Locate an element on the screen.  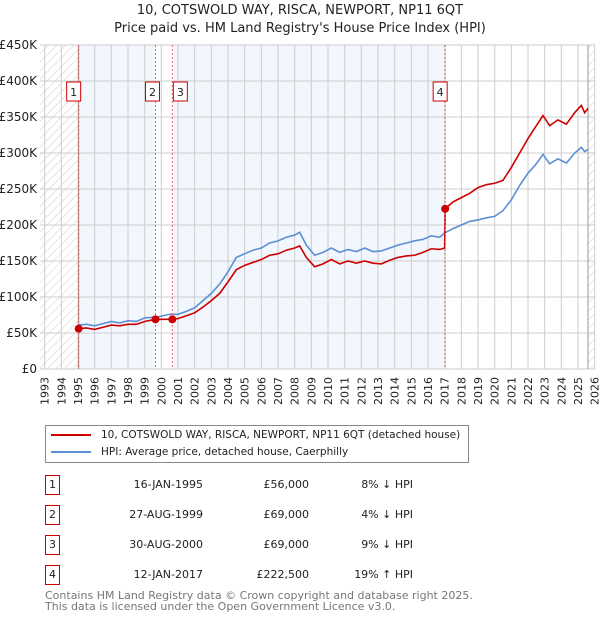
y-tick-label: £350K is located at coordinates (19, 117).